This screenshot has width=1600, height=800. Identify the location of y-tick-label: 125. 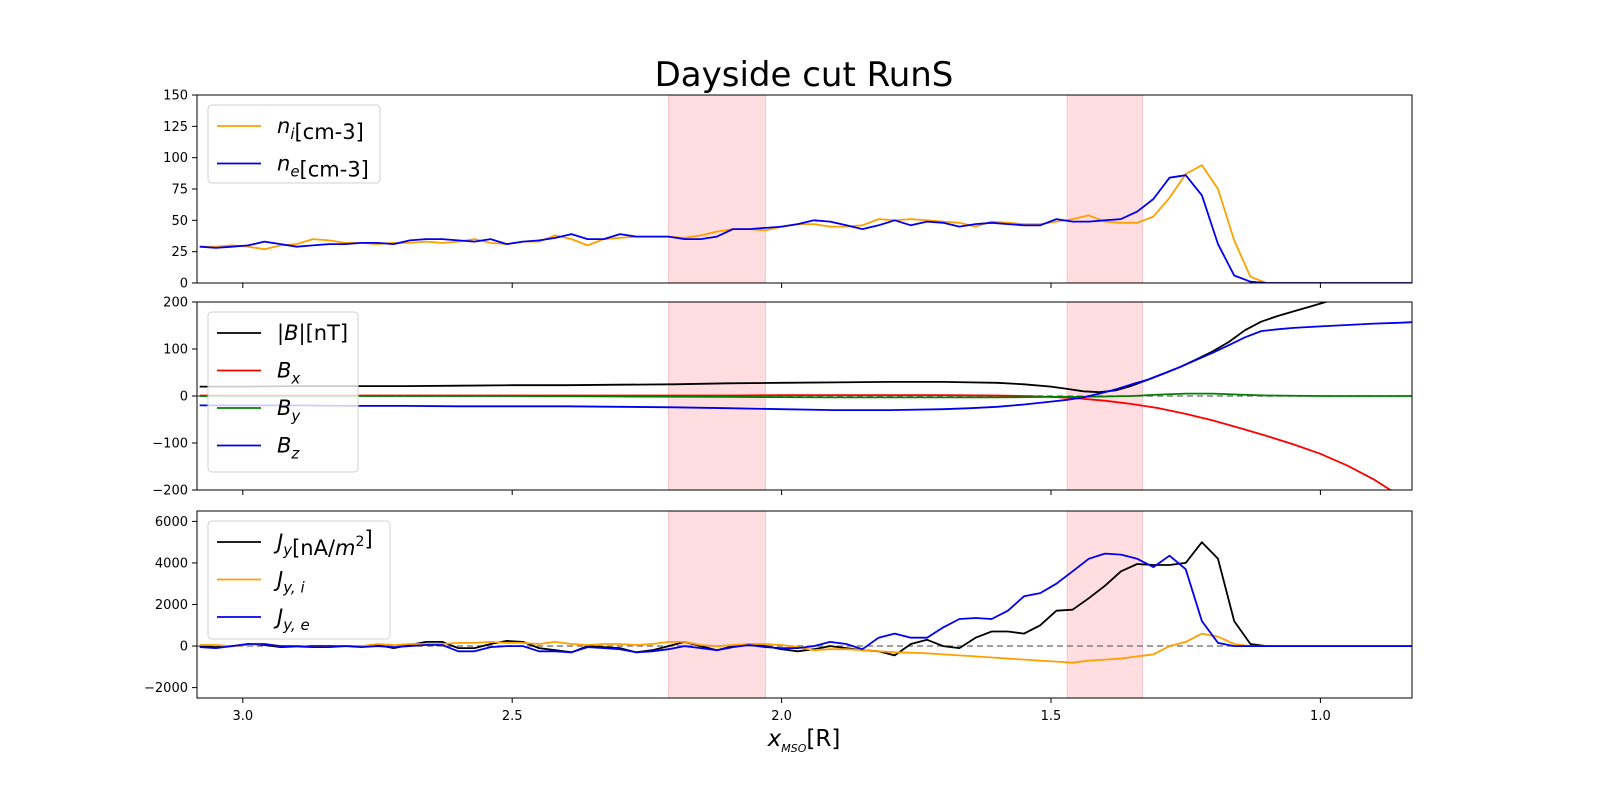
(175, 127).